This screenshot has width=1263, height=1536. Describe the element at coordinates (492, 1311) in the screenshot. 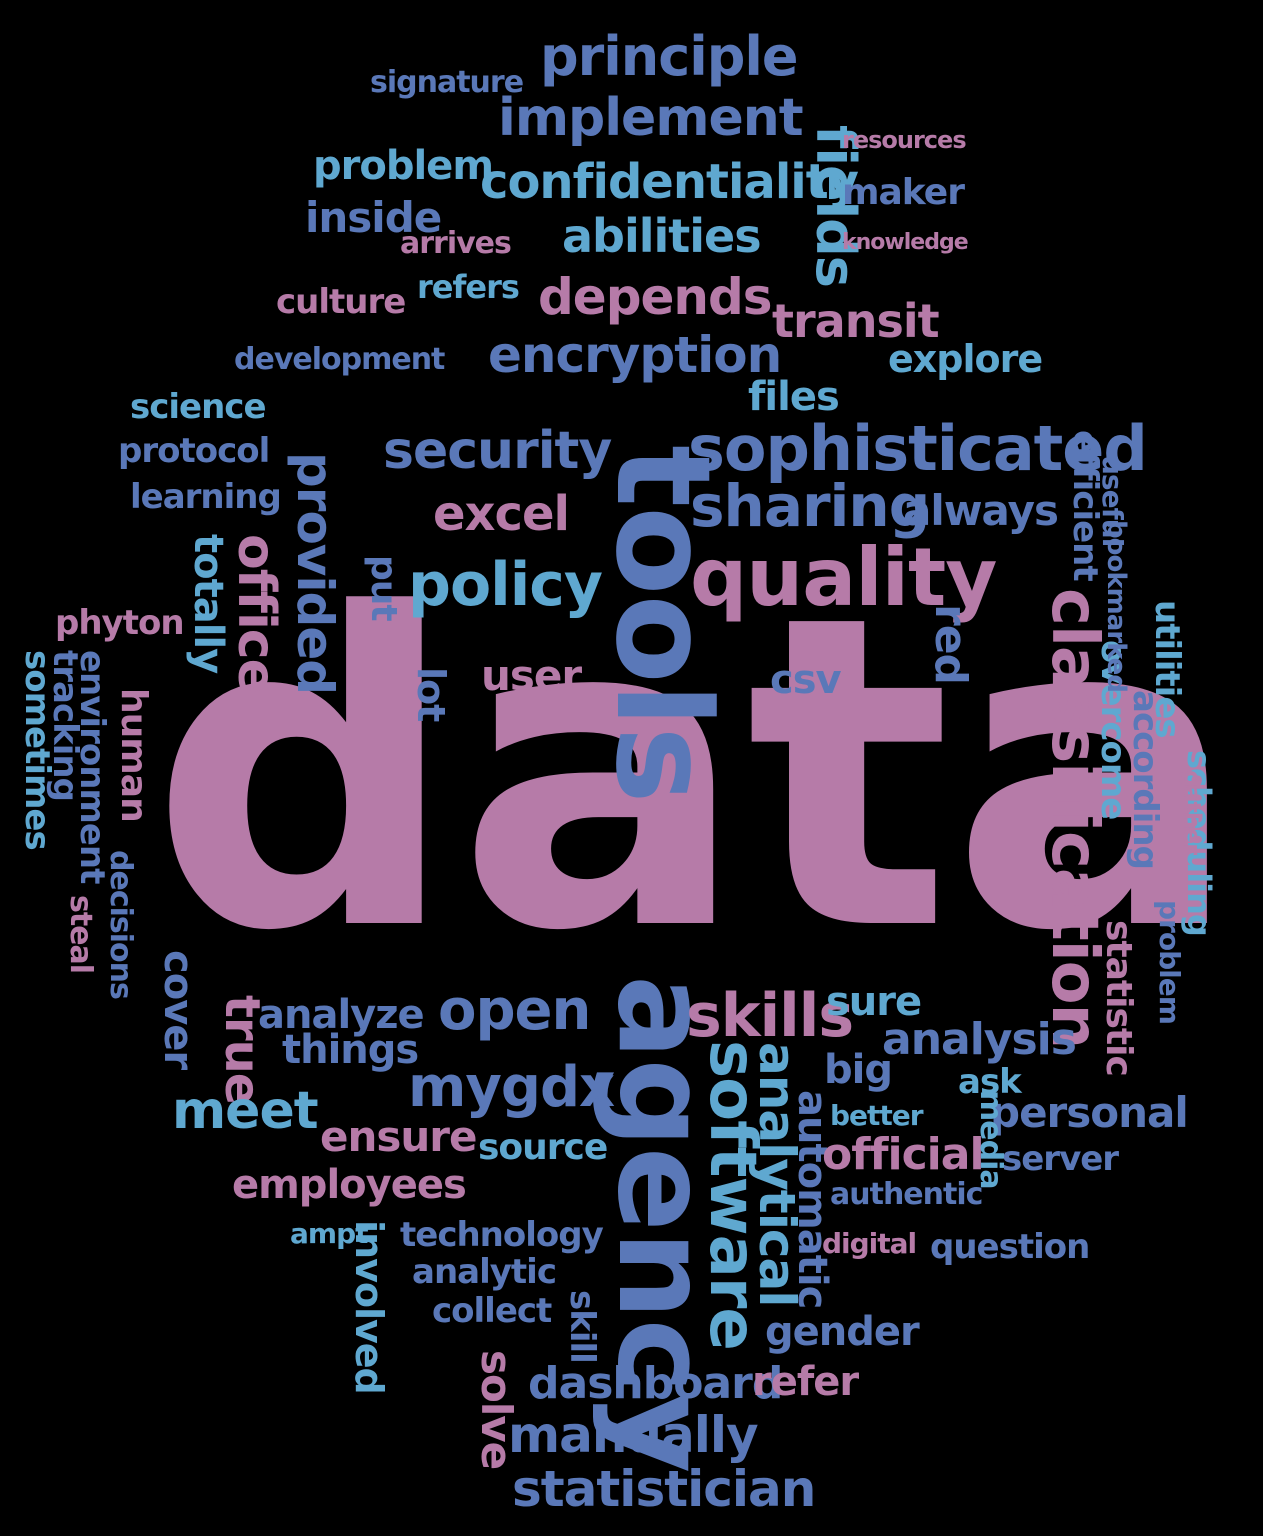

I see `word-collect: collect` at that location.